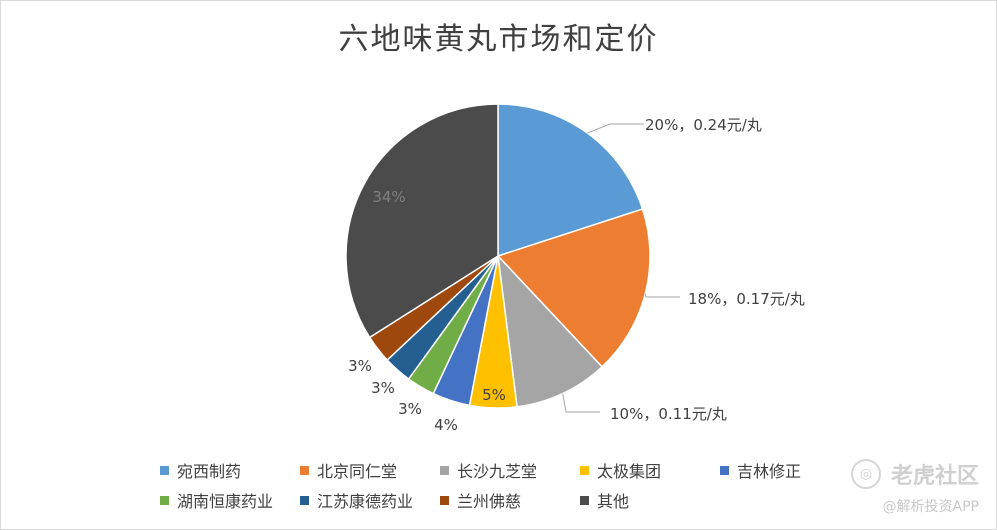 This screenshot has width=997, height=530. I want to click on legend-item: 其他, so click(604, 500).